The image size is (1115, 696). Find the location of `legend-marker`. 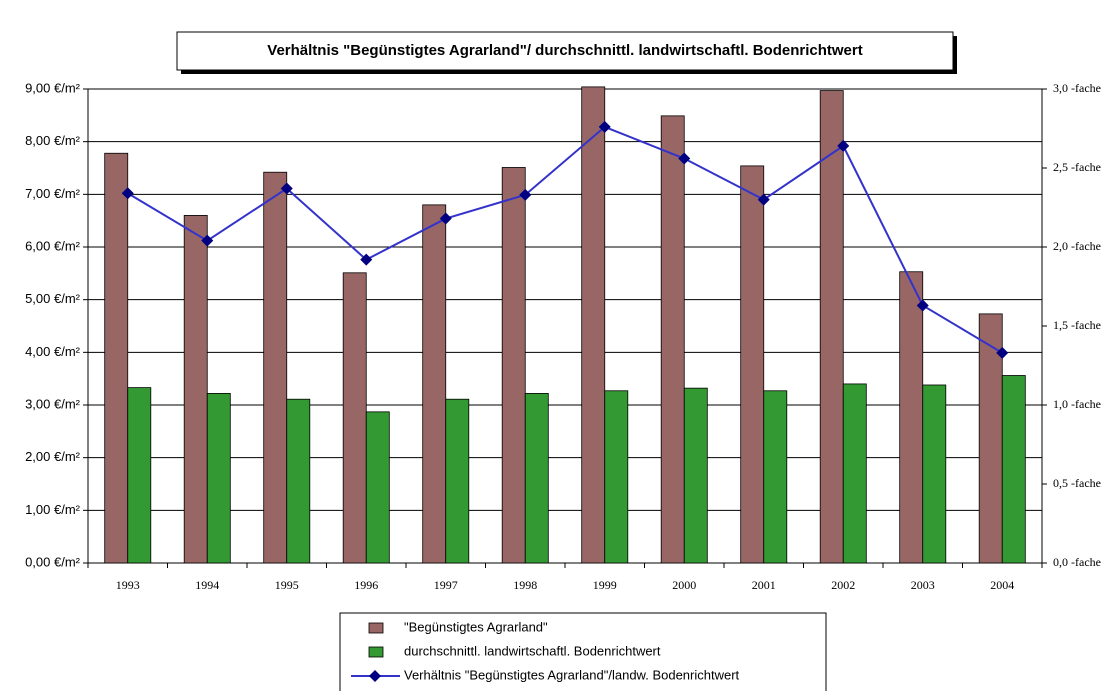

legend-marker is located at coordinates (375, 676).